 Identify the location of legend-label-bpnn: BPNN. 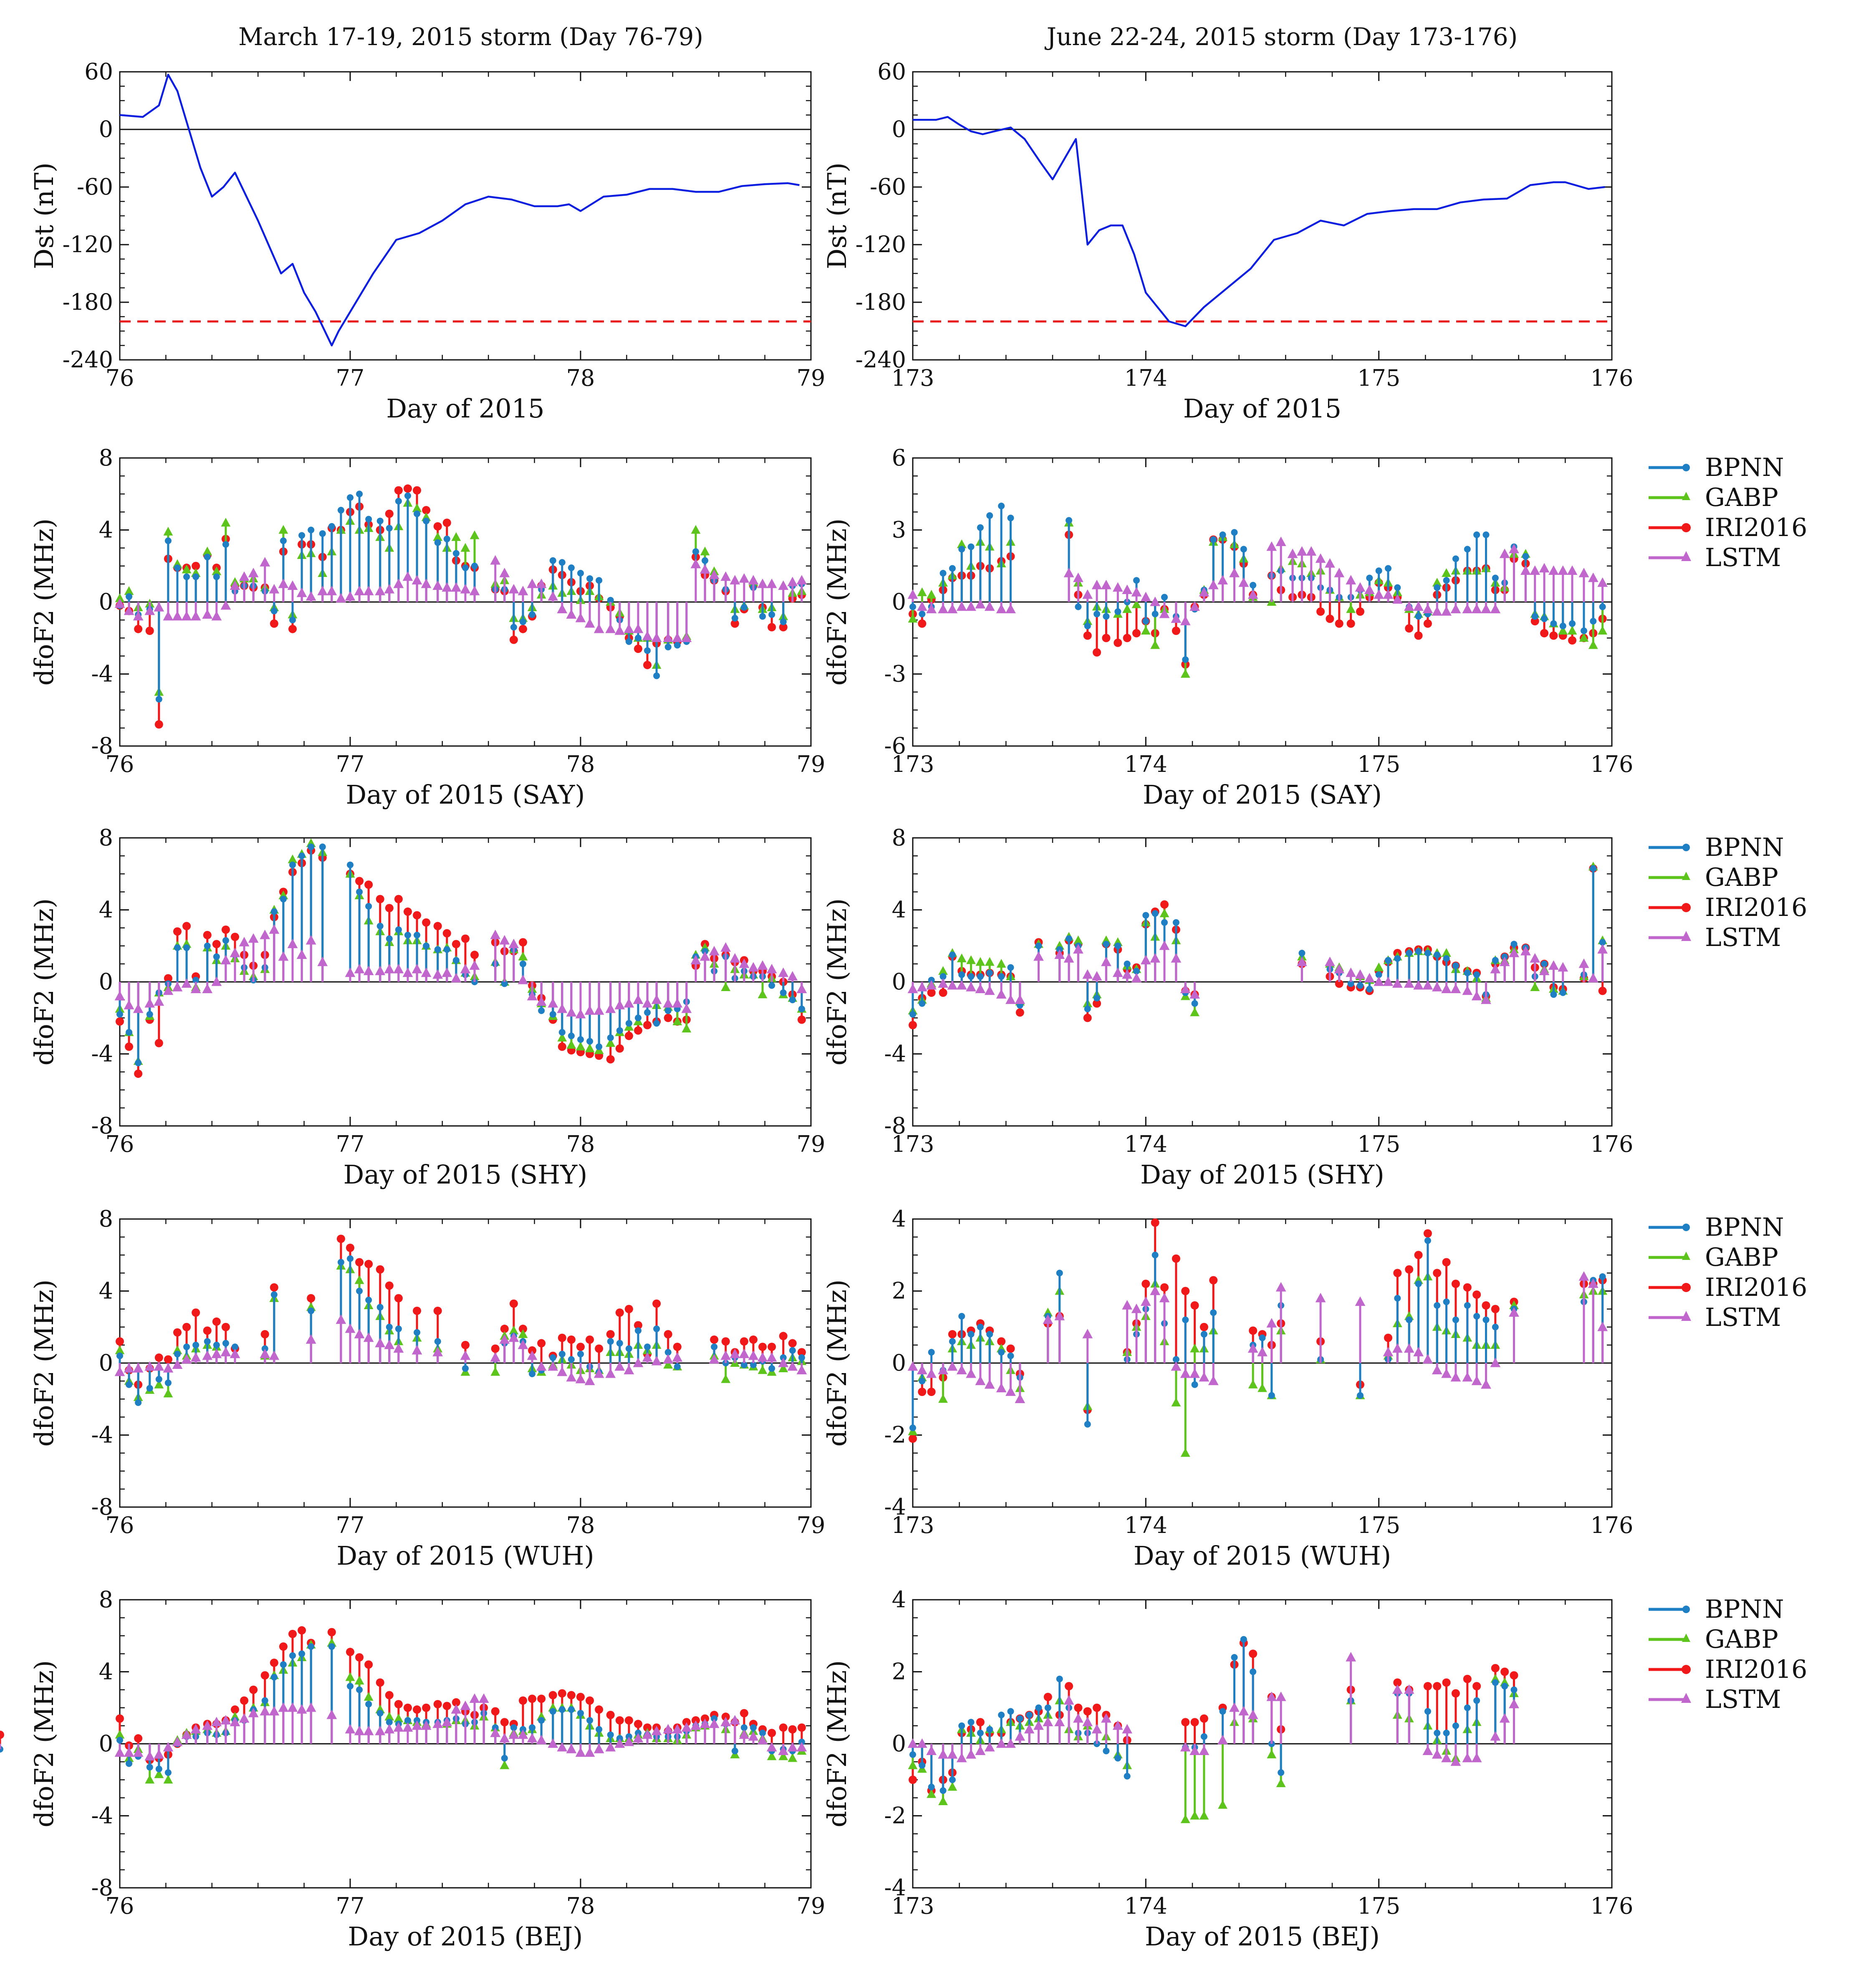
(1744, 1227).